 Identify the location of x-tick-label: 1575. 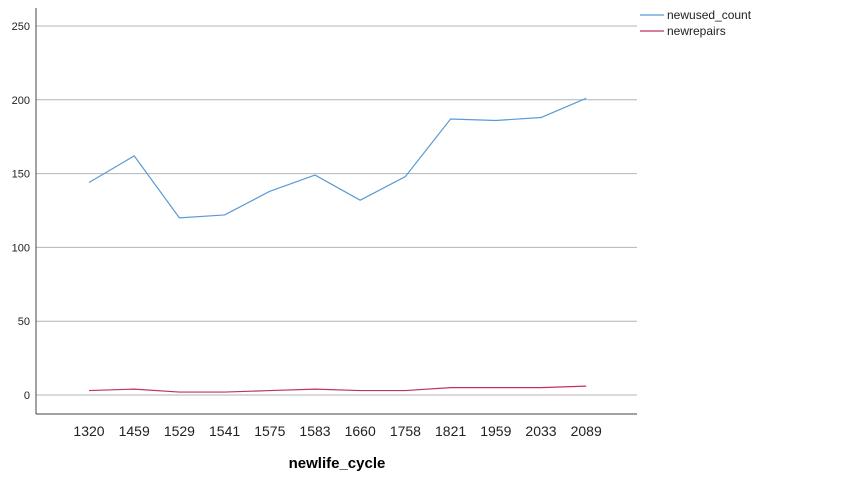
(269, 431).